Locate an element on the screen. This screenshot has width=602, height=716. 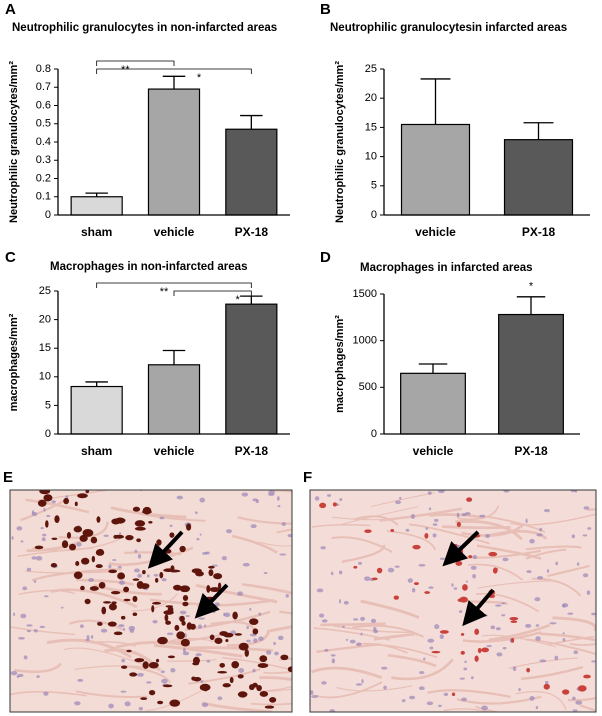
y-tick-label: 0.5 is located at coordinates (43, 124).